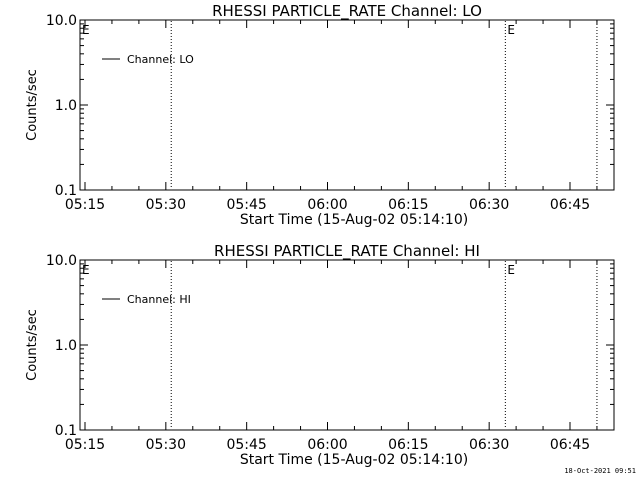  Describe the element at coordinates (600, 471) in the screenshot. I see `footer-timestamp: 18-Oct-2021 09:51` at that location.